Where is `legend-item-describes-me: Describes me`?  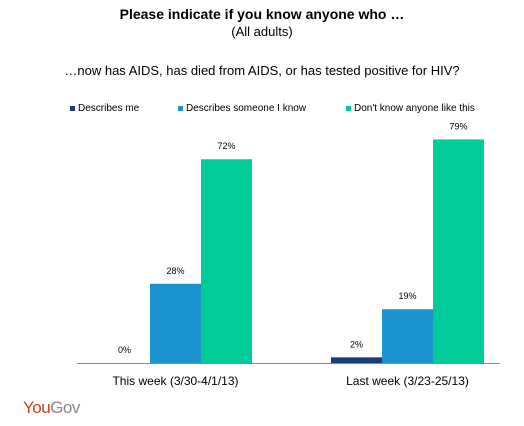
legend-item-describes-me: Describes me is located at coordinates (104, 108).